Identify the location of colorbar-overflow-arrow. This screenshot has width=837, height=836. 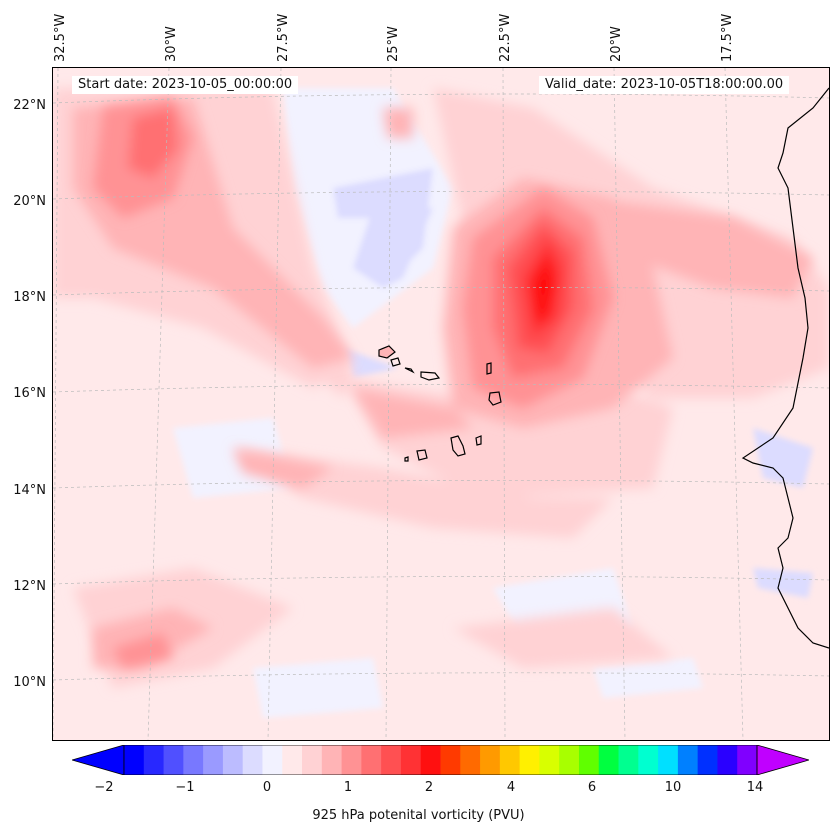
(782, 760).